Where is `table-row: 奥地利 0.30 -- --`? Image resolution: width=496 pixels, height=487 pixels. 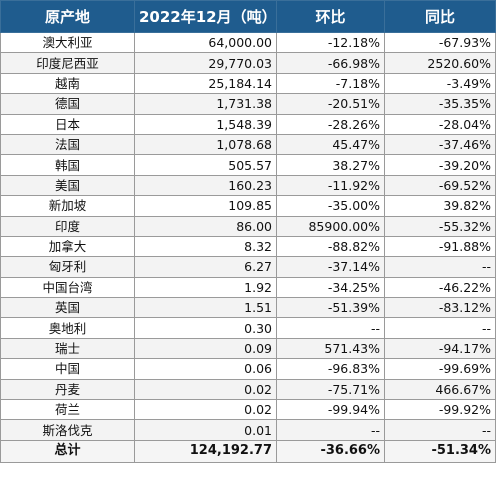
table-row: 奥地利 0.30 -- -- is located at coordinates (248, 328).